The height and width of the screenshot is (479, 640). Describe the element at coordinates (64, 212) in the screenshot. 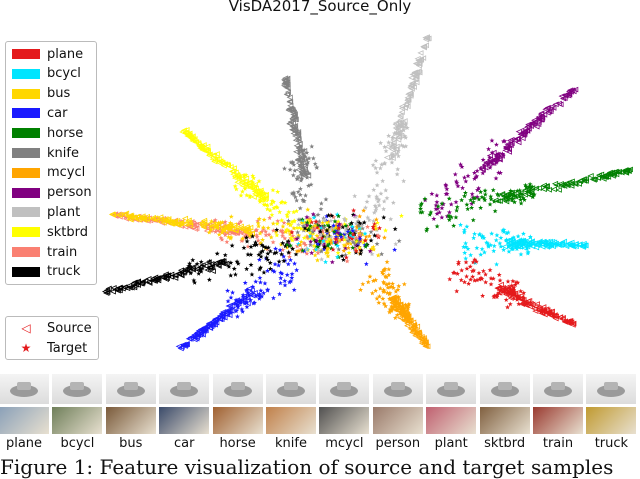

I see `legend-label: plant` at that location.